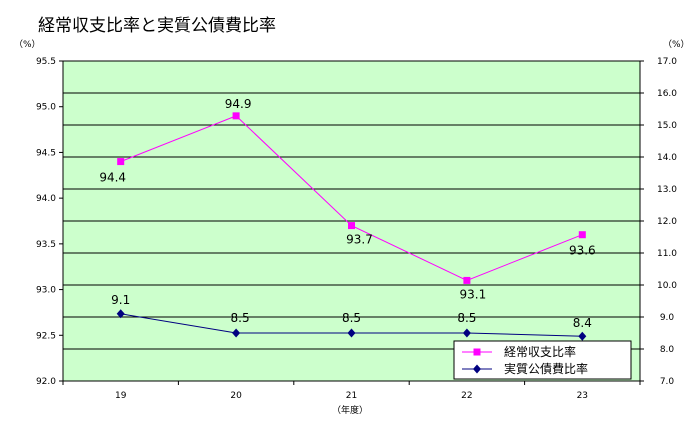 This screenshot has width=700, height=435. Describe the element at coordinates (582, 396) in the screenshot. I see `x-axis-tick-label: 23` at that location.